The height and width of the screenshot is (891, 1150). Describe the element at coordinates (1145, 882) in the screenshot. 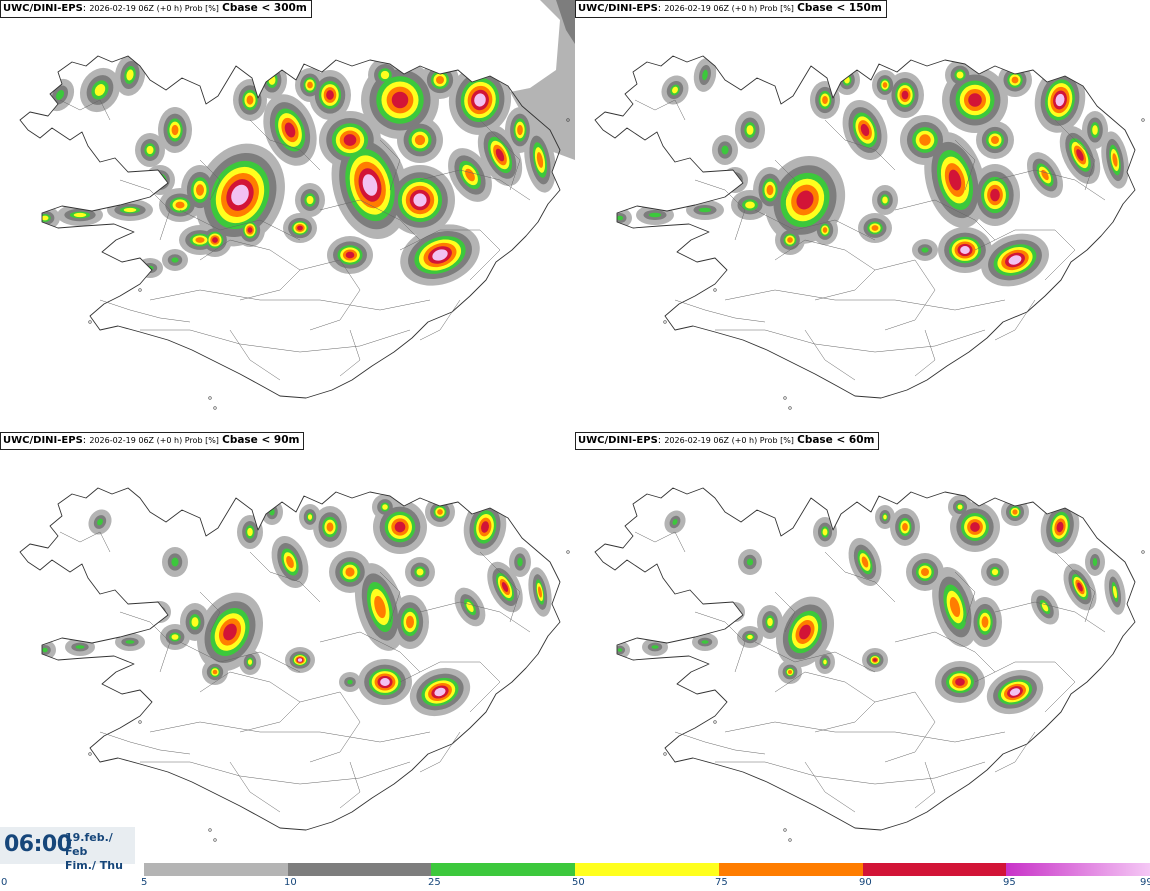

I see `colorbar-tick-label: 99` at that location.